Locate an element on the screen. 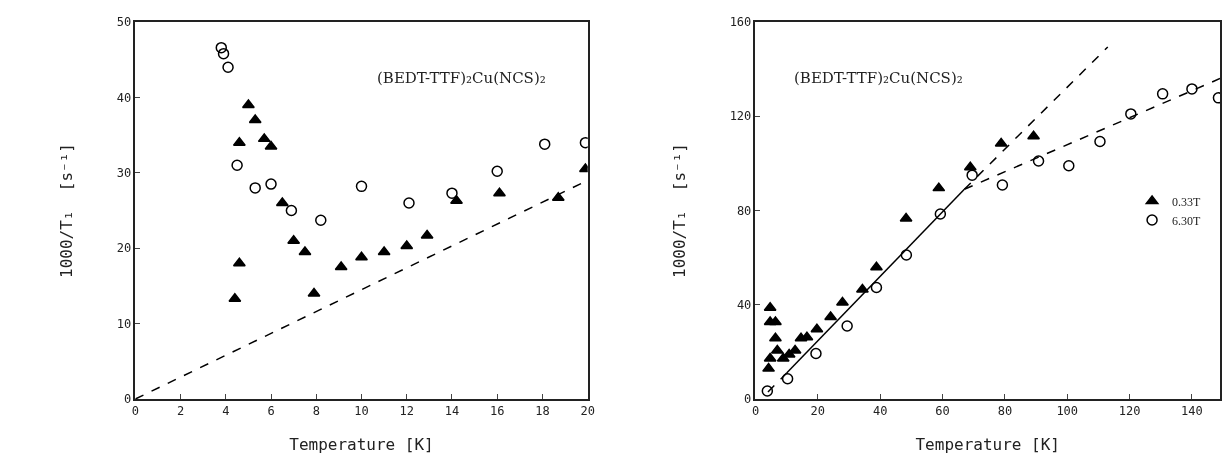  x-tick-label: 10 is located at coordinates (361, 411).